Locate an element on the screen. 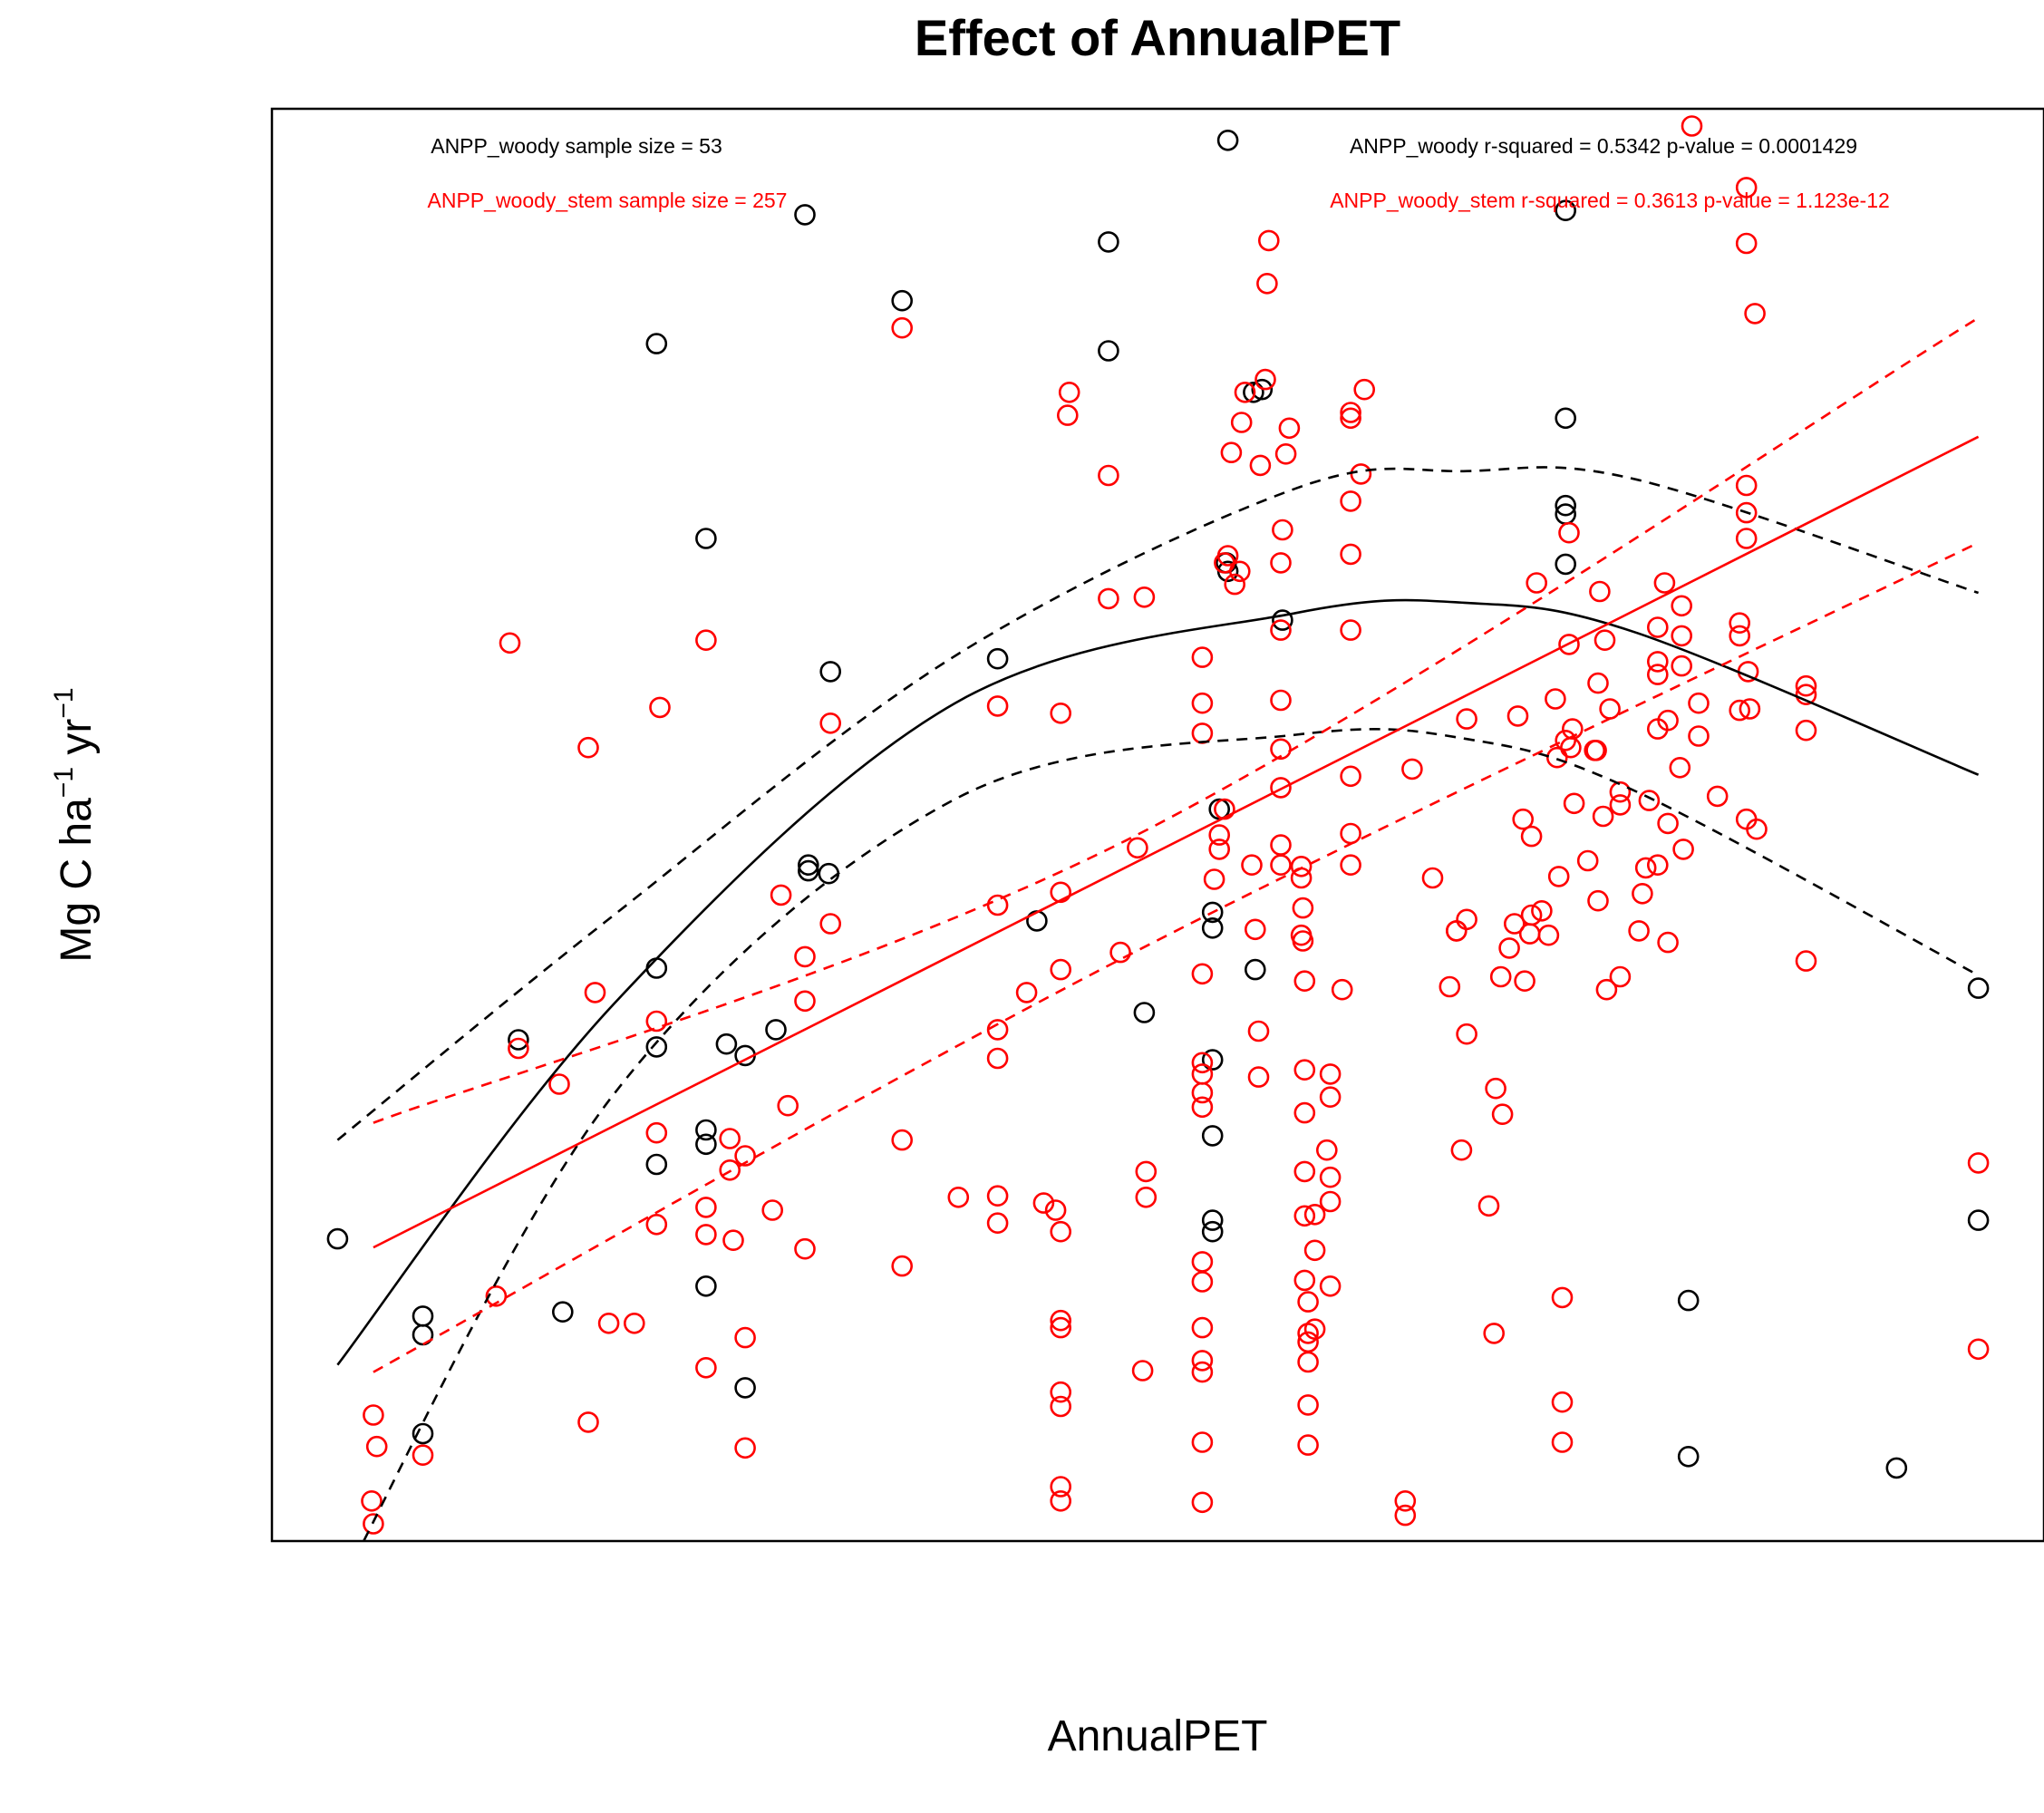 The image size is (2044, 1813). y-axis-label: Mg C ha−1 yr−1 is located at coordinates (75, 824).